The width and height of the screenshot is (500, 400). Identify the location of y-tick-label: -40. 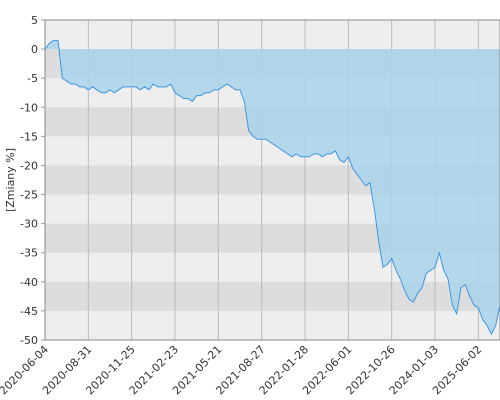
(29, 282).